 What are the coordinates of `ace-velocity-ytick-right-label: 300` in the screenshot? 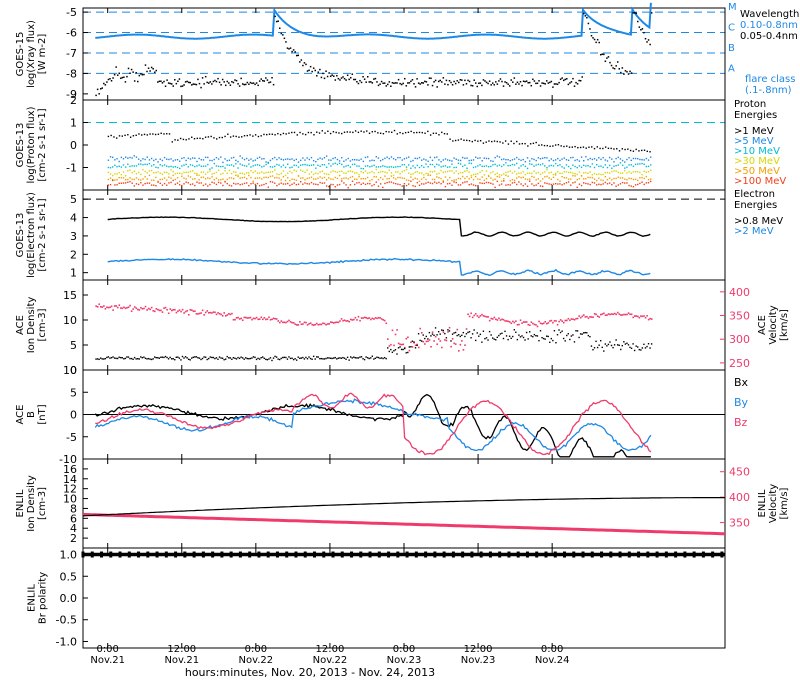 It's located at (739, 339).